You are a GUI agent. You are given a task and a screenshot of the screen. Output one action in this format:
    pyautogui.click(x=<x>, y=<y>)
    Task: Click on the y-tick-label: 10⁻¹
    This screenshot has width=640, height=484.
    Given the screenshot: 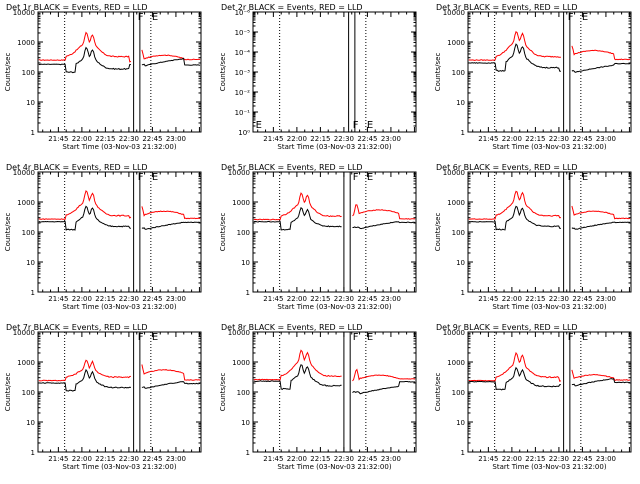 What is the action you would take?
    pyautogui.click(x=243, y=113)
    